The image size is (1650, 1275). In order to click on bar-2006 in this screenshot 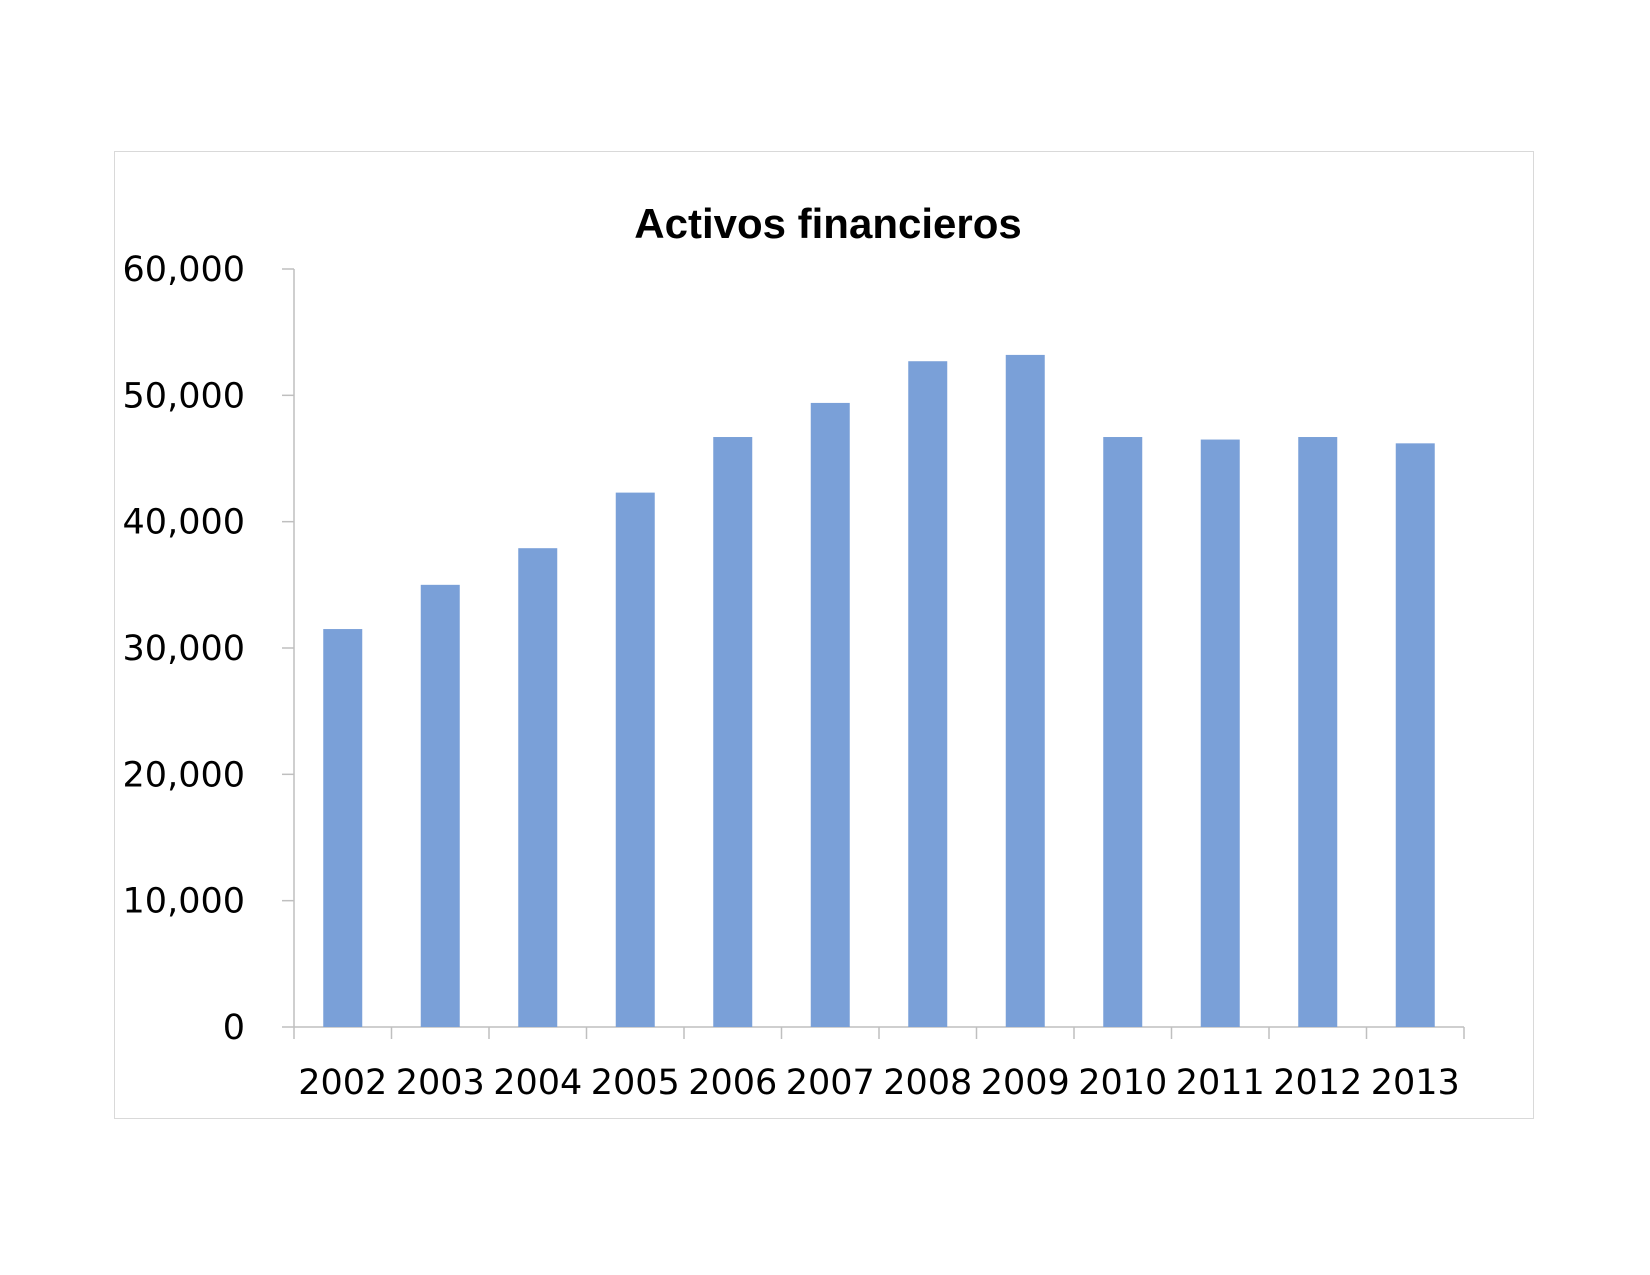, I will do `click(733, 732)`.